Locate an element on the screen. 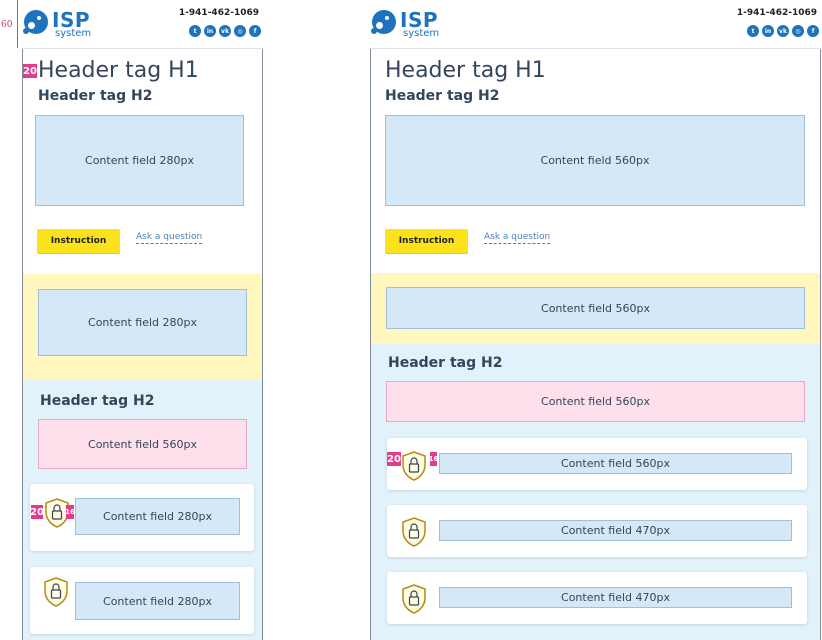 This screenshot has width=822, height=640. yellow-section: Content field 280px is located at coordinates (142, 326).